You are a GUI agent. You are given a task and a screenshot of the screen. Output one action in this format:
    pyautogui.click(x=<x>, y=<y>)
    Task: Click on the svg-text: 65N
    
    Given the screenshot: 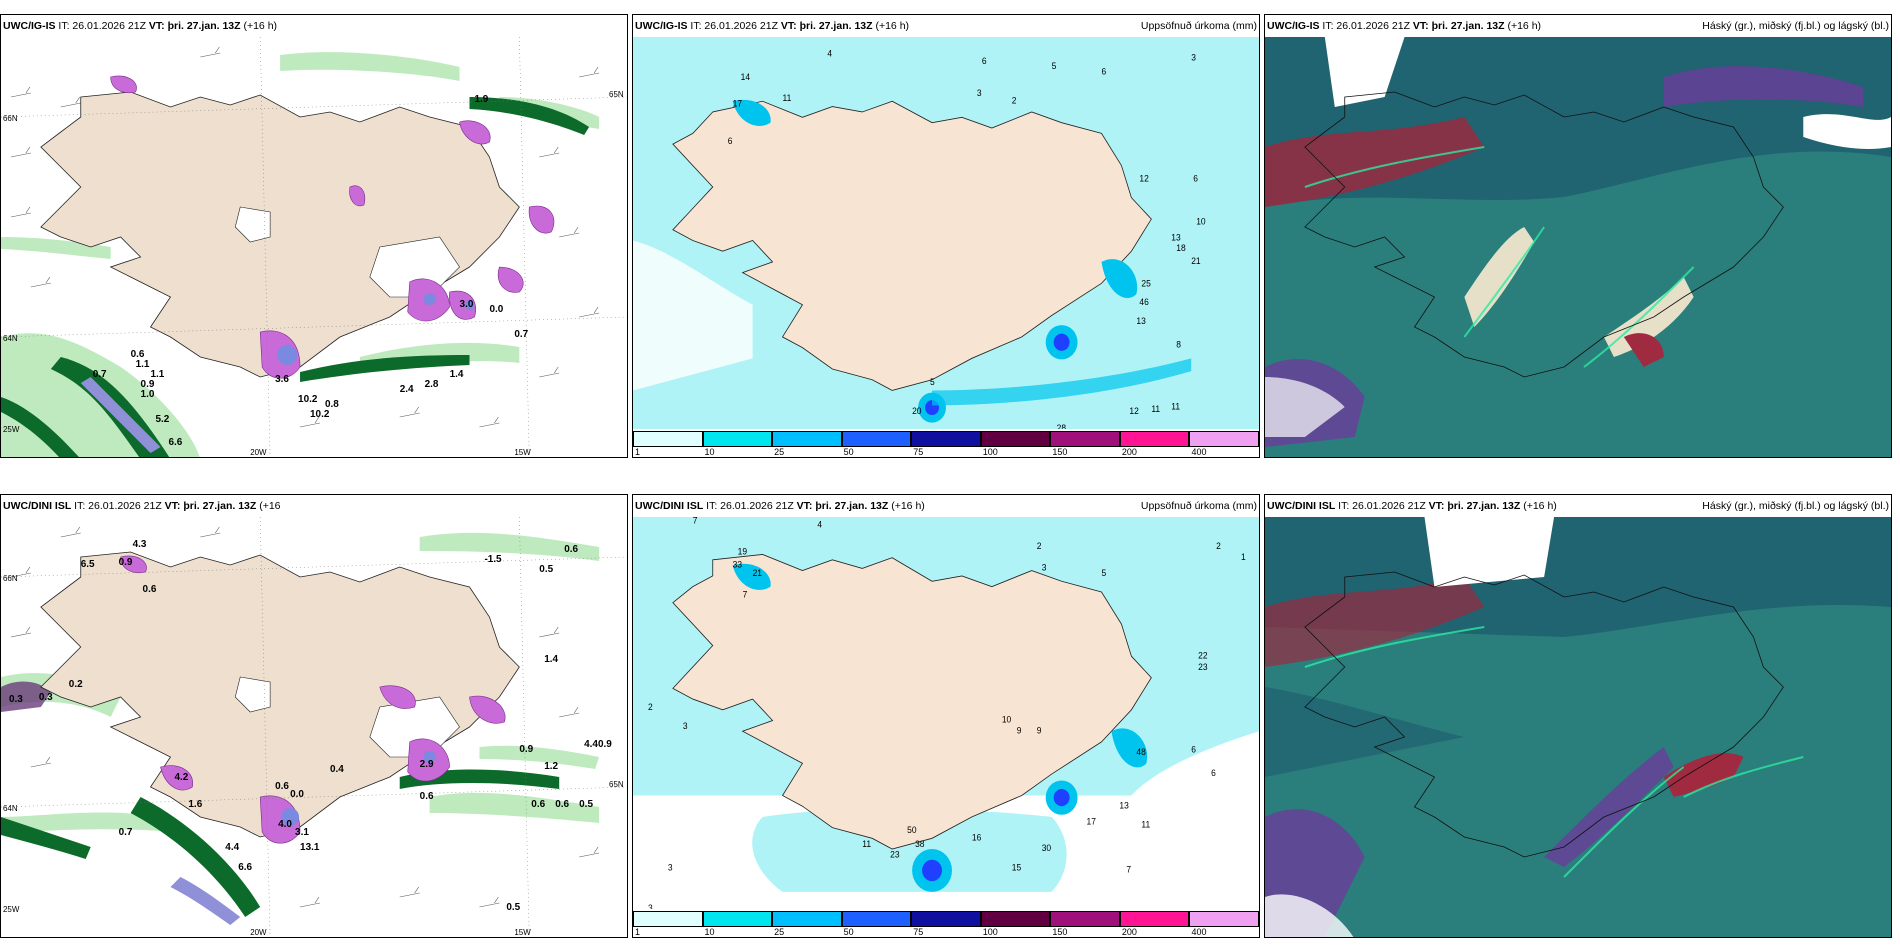 What is the action you would take?
    pyautogui.click(x=616, y=784)
    